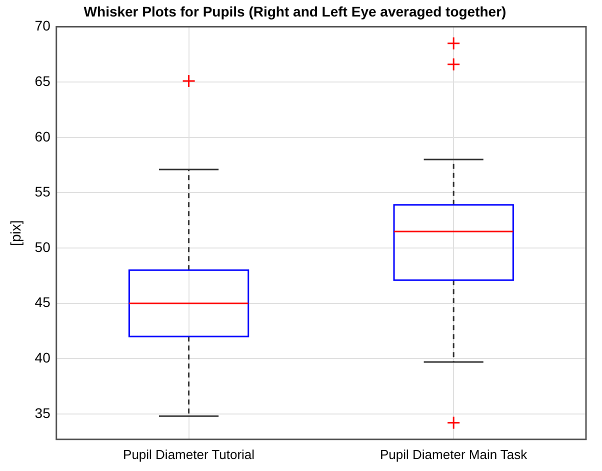 The height and width of the screenshot is (471, 602). What do you see at coordinates (42, 80) in the screenshot?
I see `y-tick-label: 65` at bounding box center [42, 80].